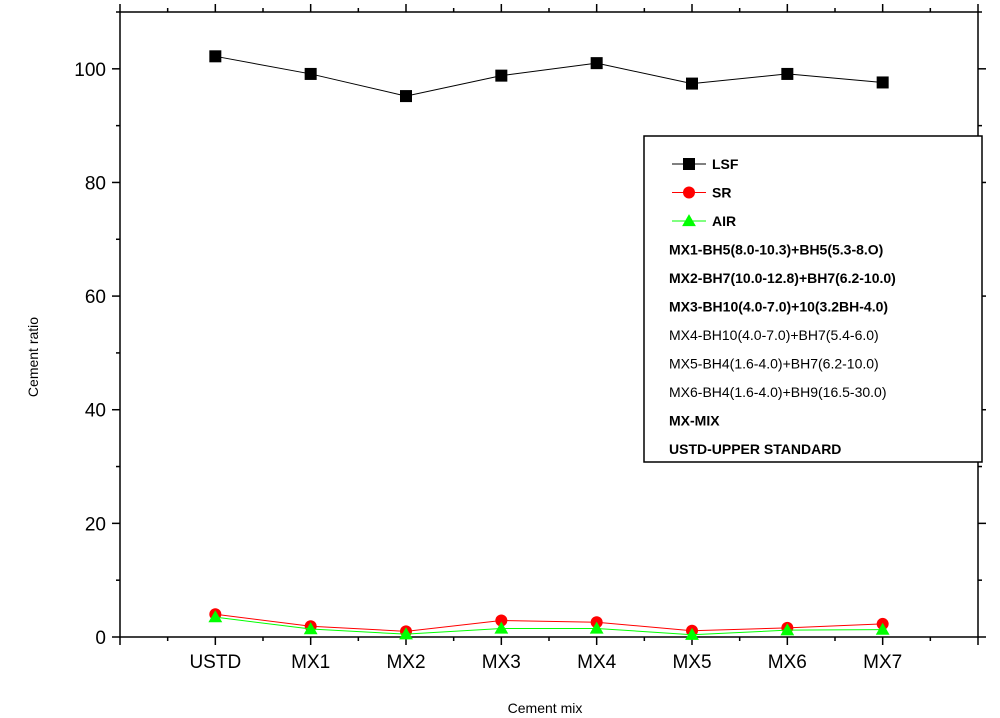  I want to click on series-air-line, so click(549, 626).